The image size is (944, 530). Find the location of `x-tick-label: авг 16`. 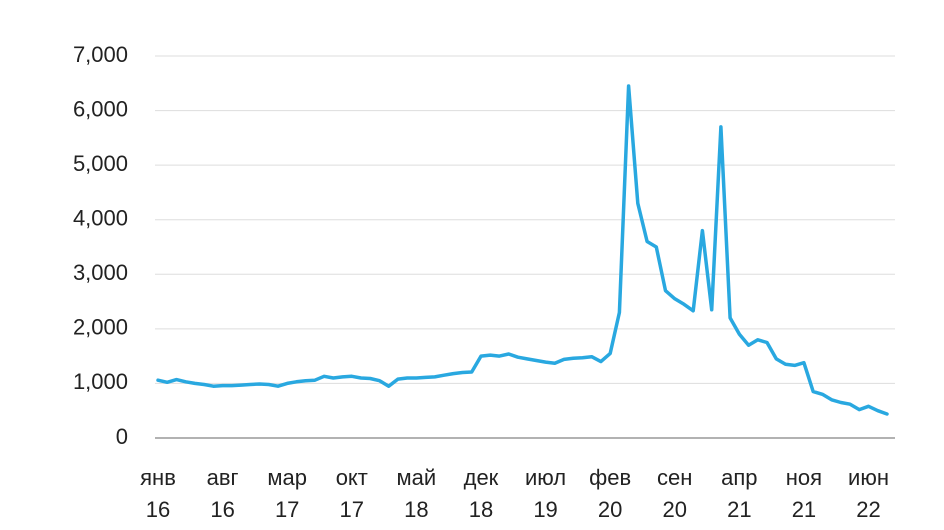

x-tick-label: авг 16 is located at coordinates (222, 493).